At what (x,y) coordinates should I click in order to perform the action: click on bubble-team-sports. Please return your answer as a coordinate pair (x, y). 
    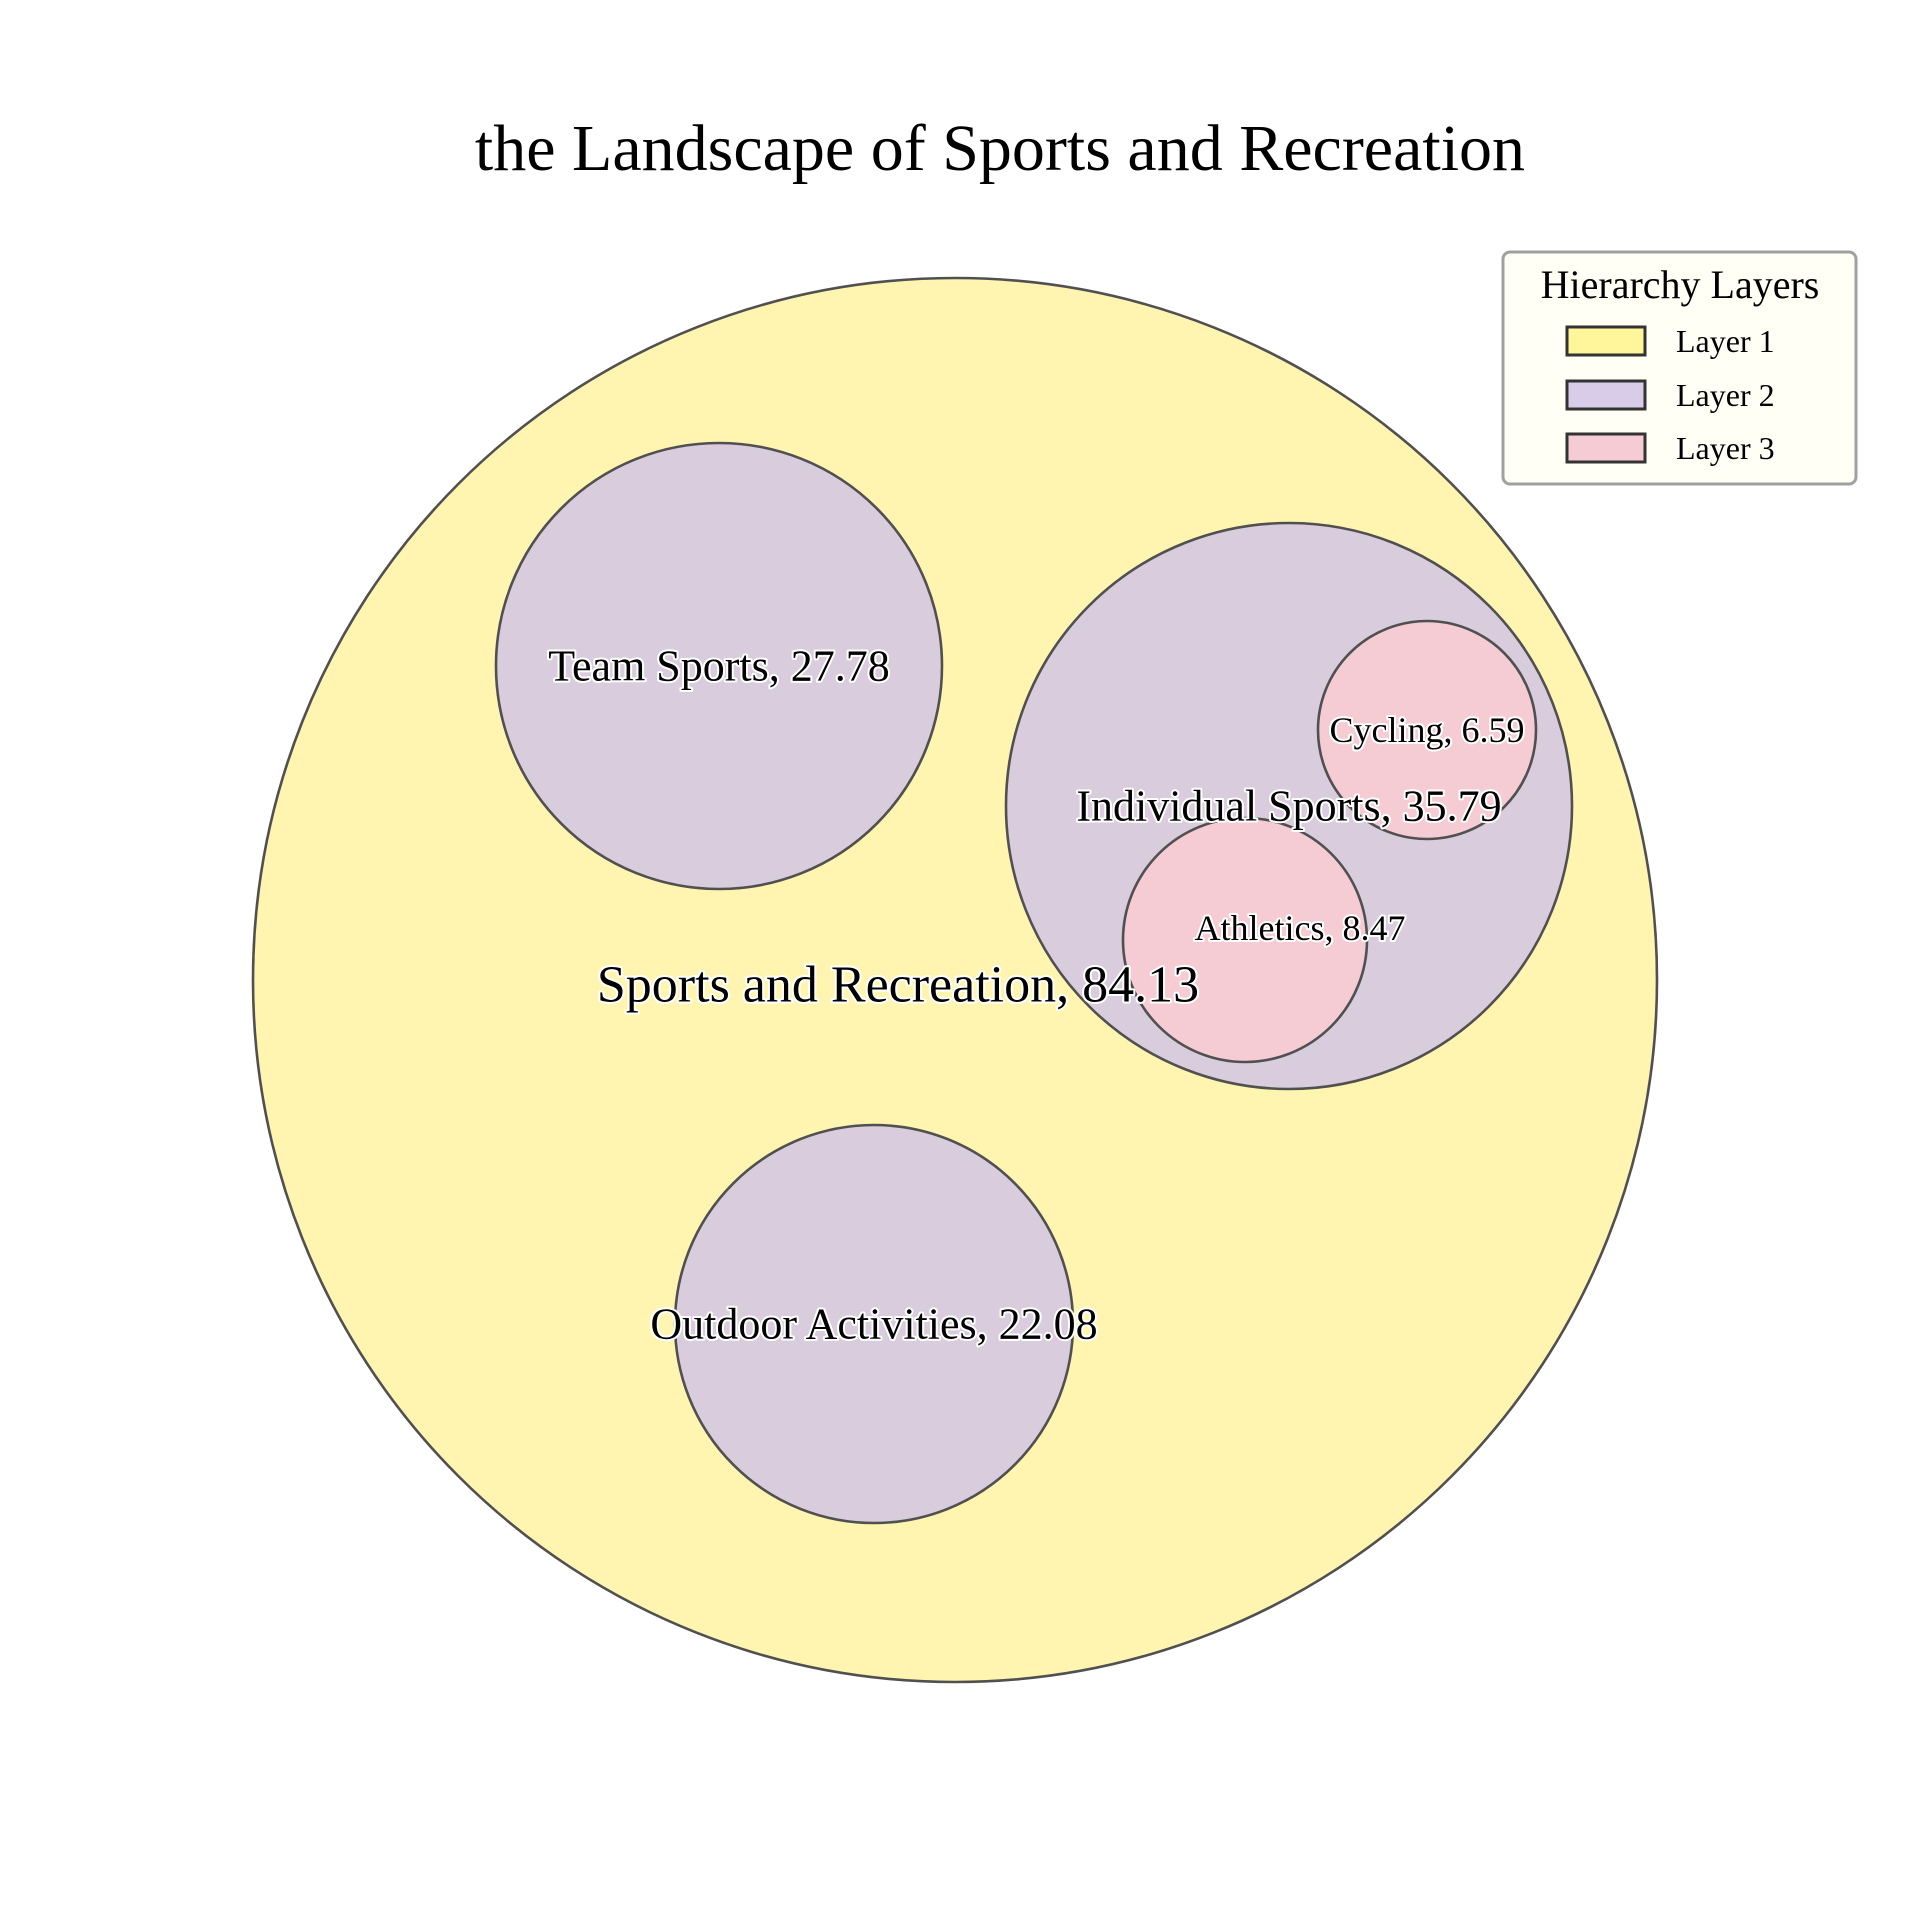
    Looking at the image, I should click on (719, 666).